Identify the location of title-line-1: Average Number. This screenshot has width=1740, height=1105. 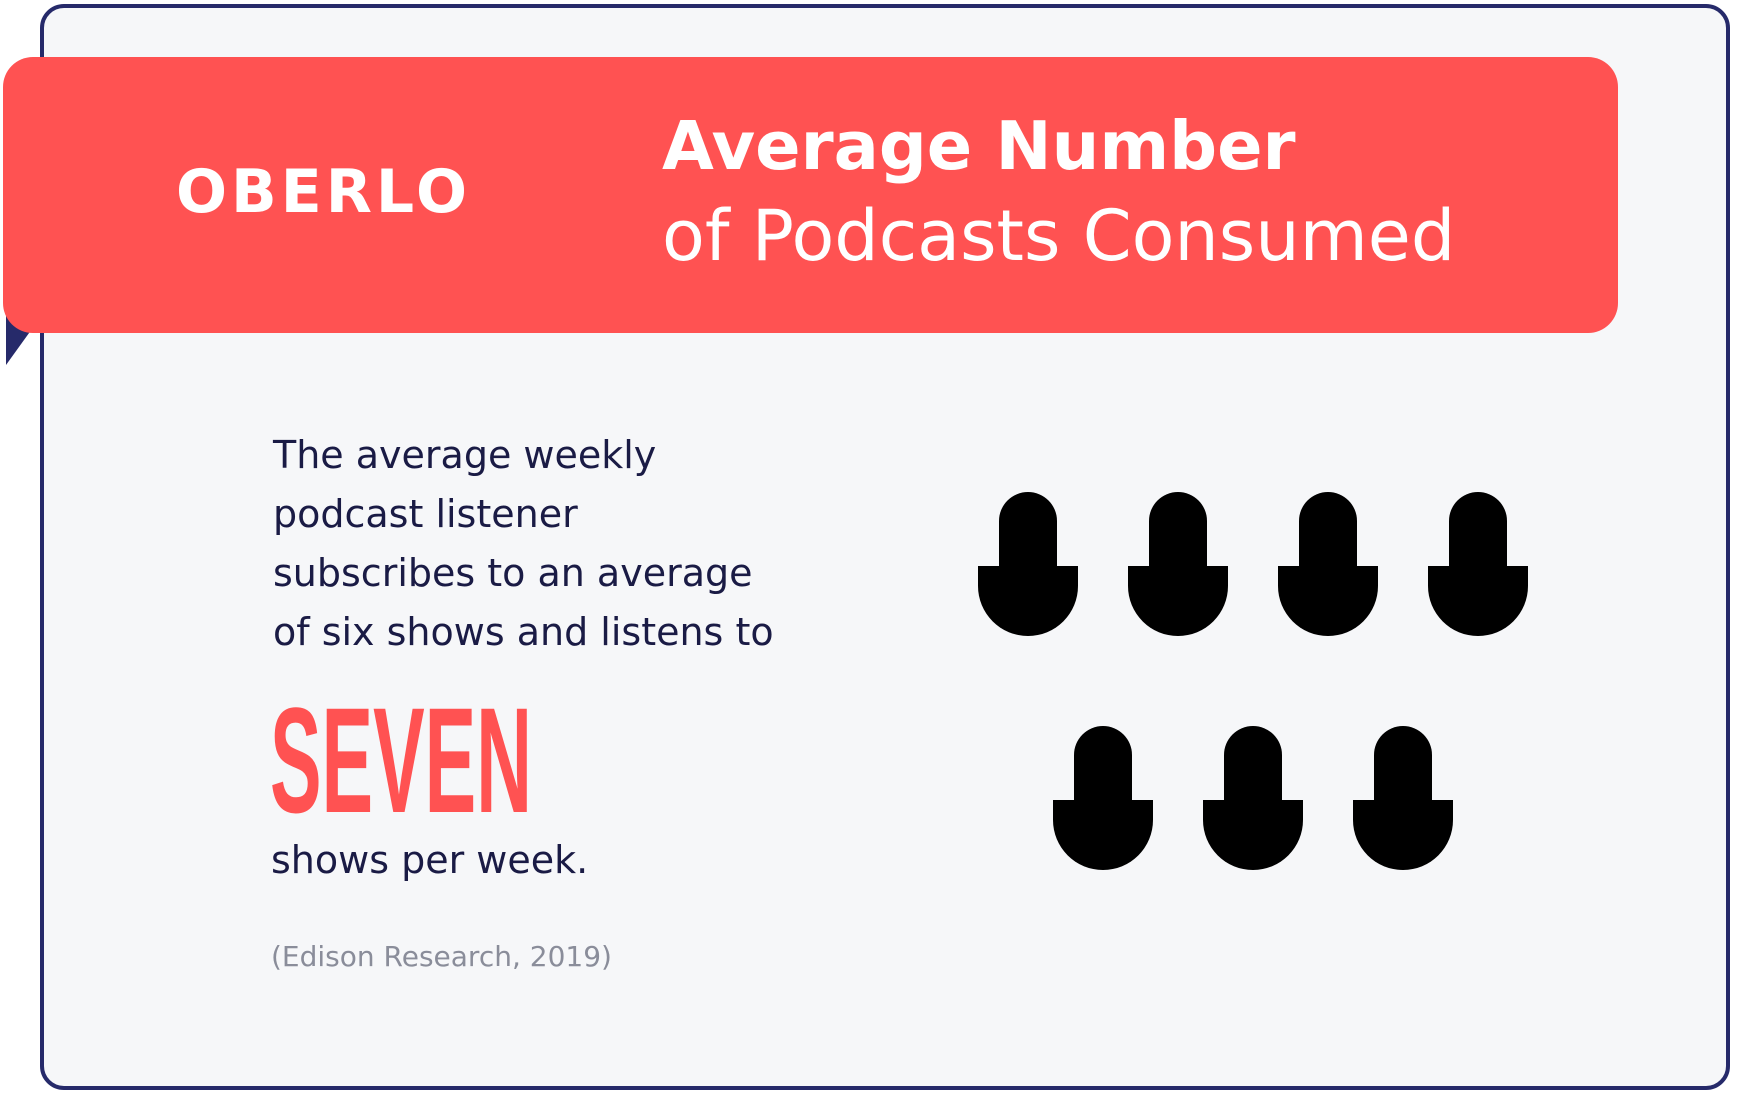
(979, 146).